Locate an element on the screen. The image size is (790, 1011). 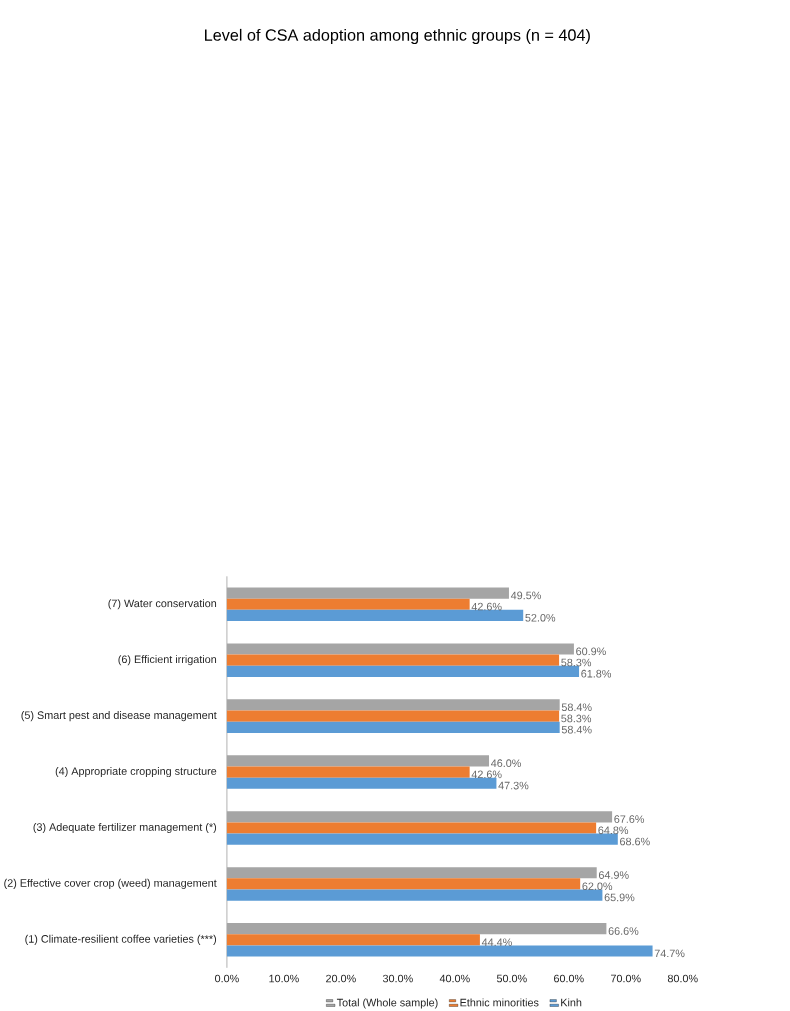
data-label: 62.0% is located at coordinates (597, 886).